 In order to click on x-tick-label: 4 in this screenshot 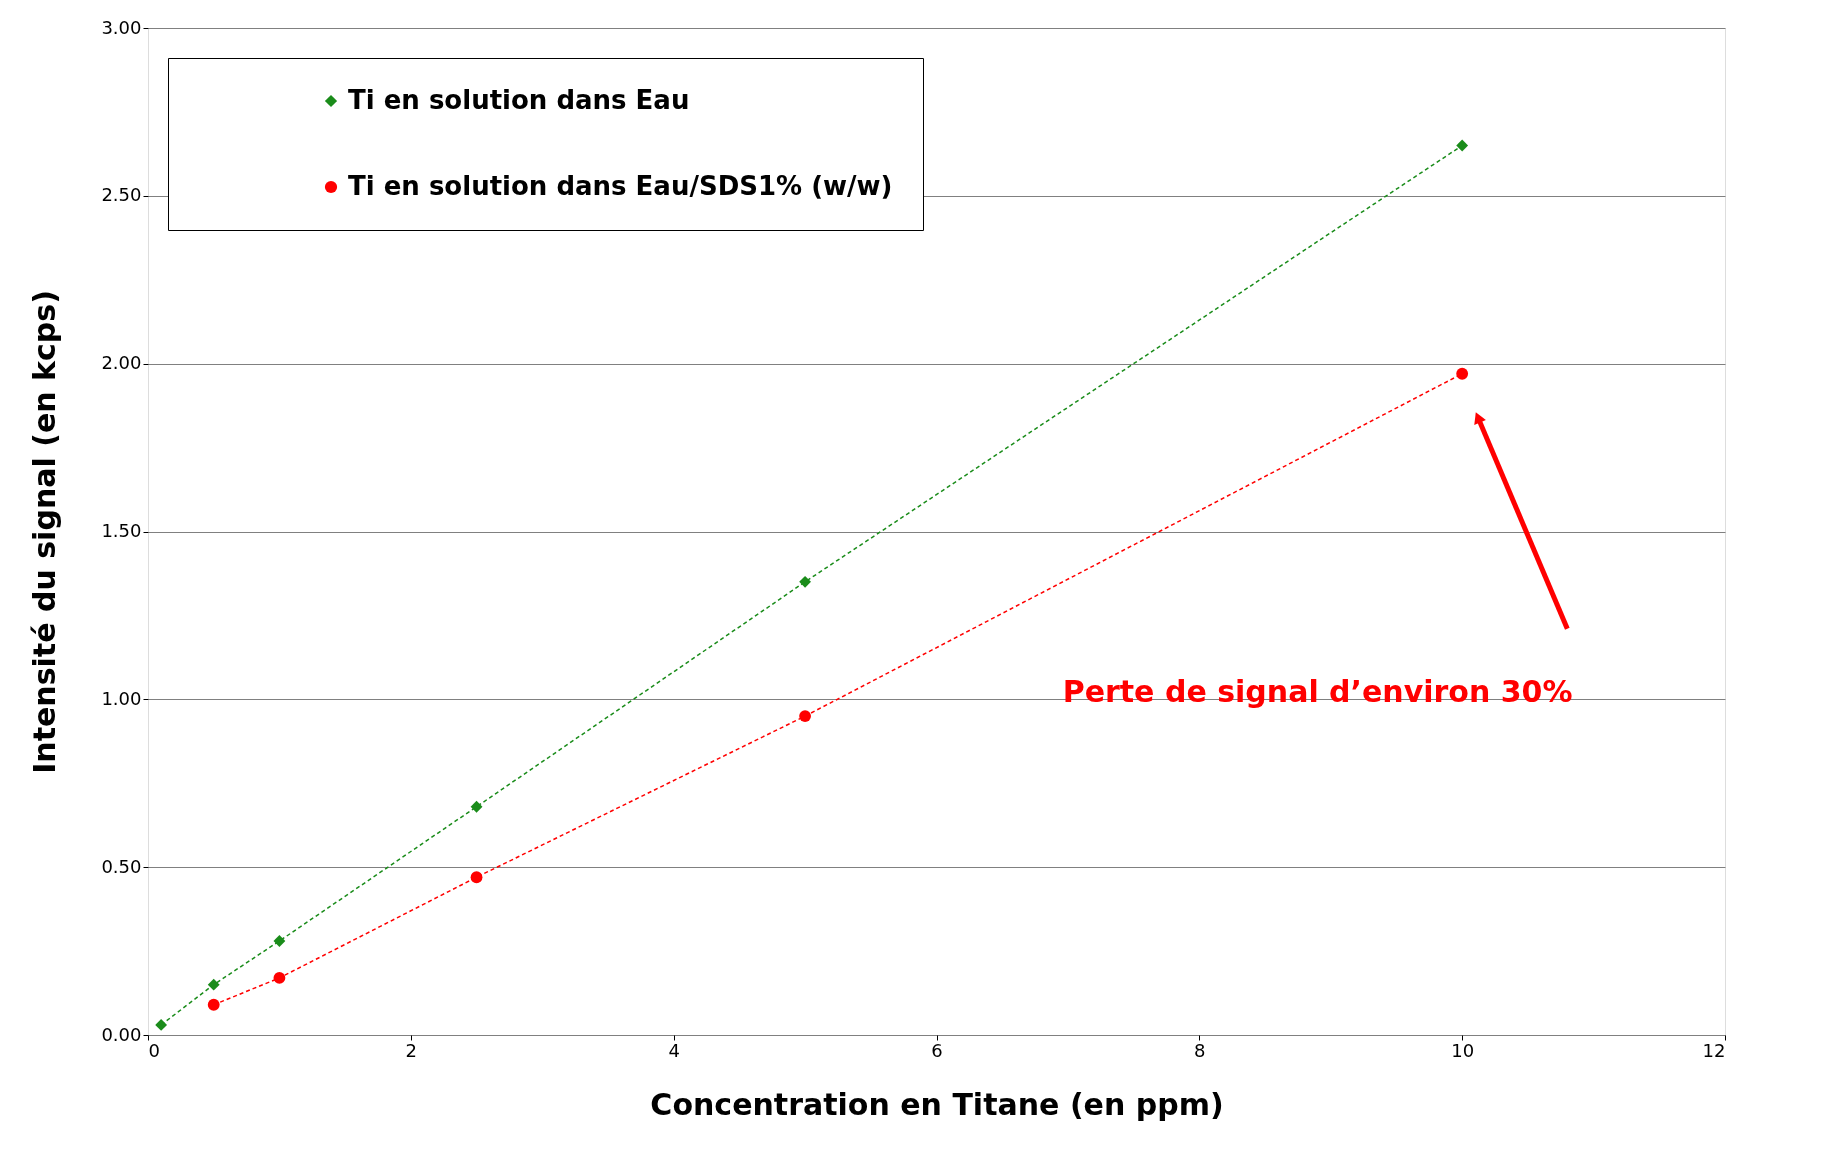, I will do `click(674, 1050)`.